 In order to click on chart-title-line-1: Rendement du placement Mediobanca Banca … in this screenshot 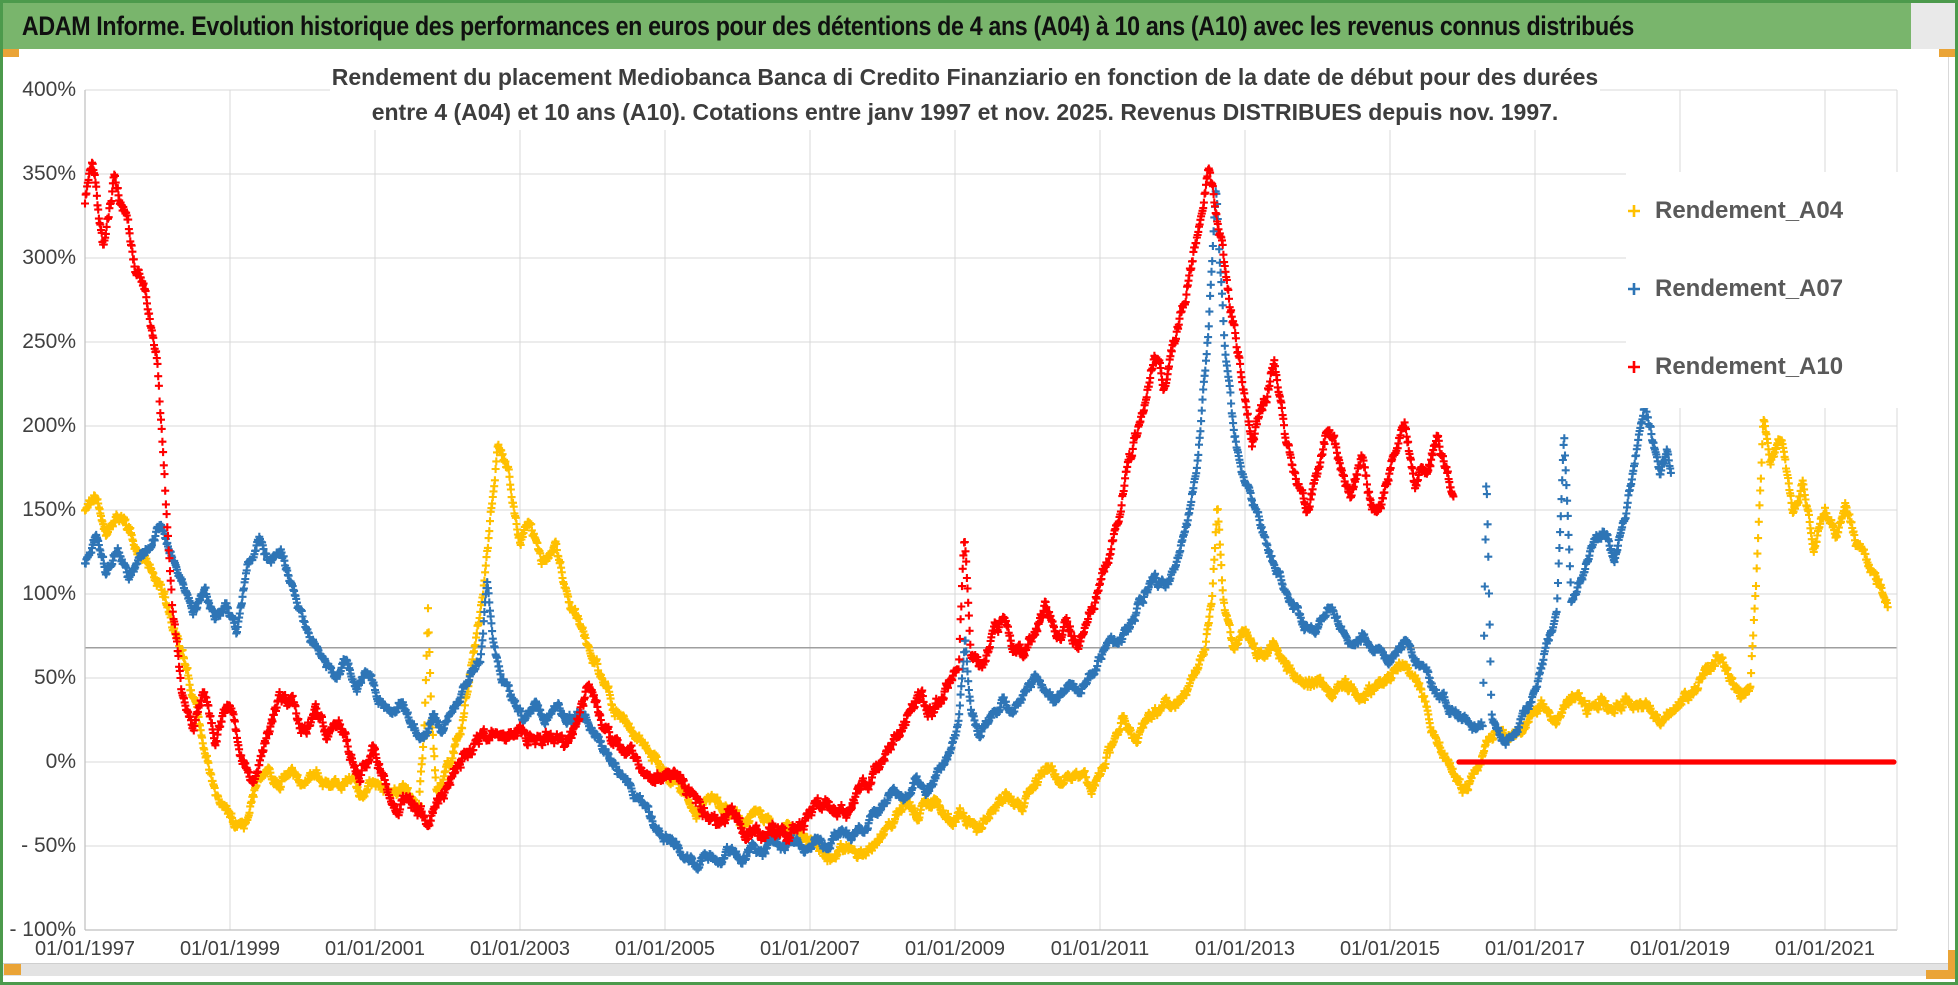, I will do `click(965, 77)`.